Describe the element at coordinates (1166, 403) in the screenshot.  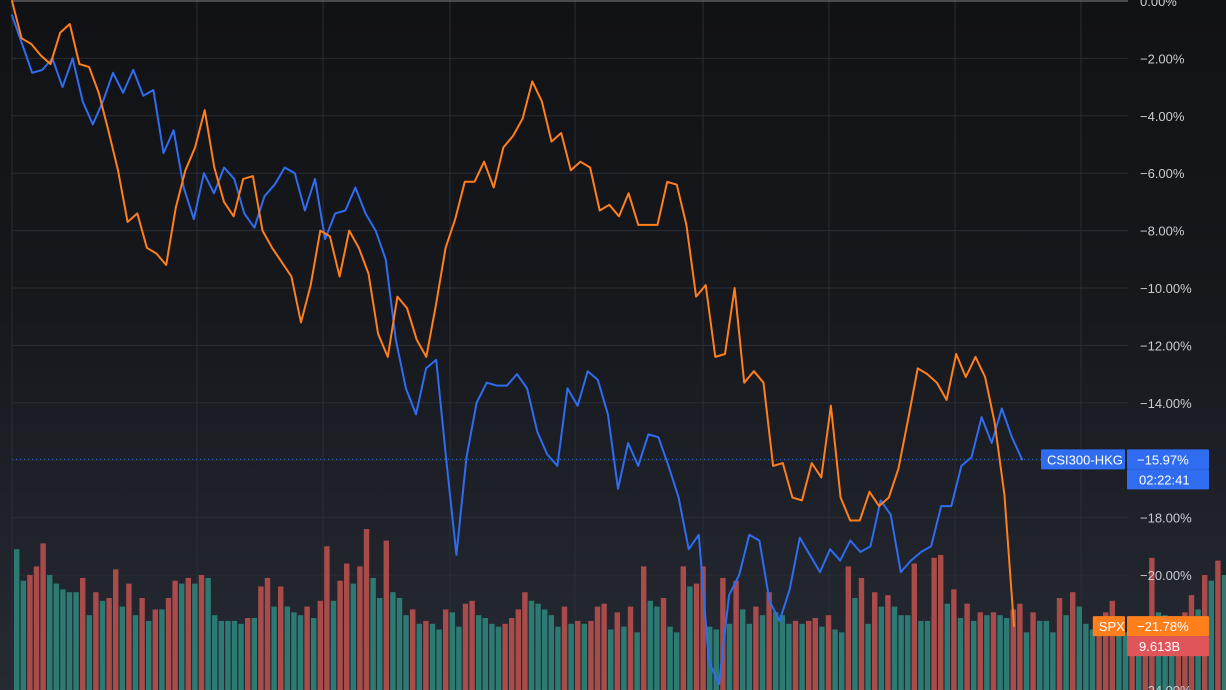
I see `y-tick-label: −14.00%` at that location.